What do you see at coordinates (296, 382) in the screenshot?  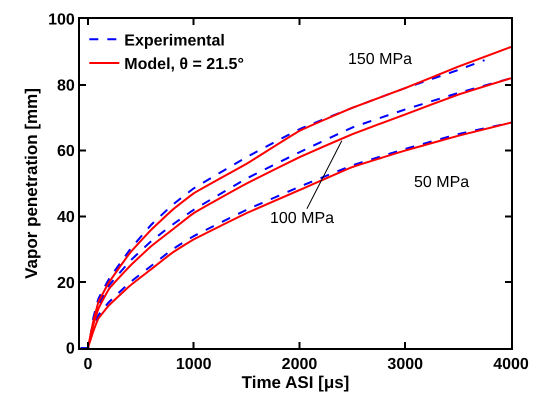 I see `x-axis-title: Time ASI [μs]` at bounding box center [296, 382].